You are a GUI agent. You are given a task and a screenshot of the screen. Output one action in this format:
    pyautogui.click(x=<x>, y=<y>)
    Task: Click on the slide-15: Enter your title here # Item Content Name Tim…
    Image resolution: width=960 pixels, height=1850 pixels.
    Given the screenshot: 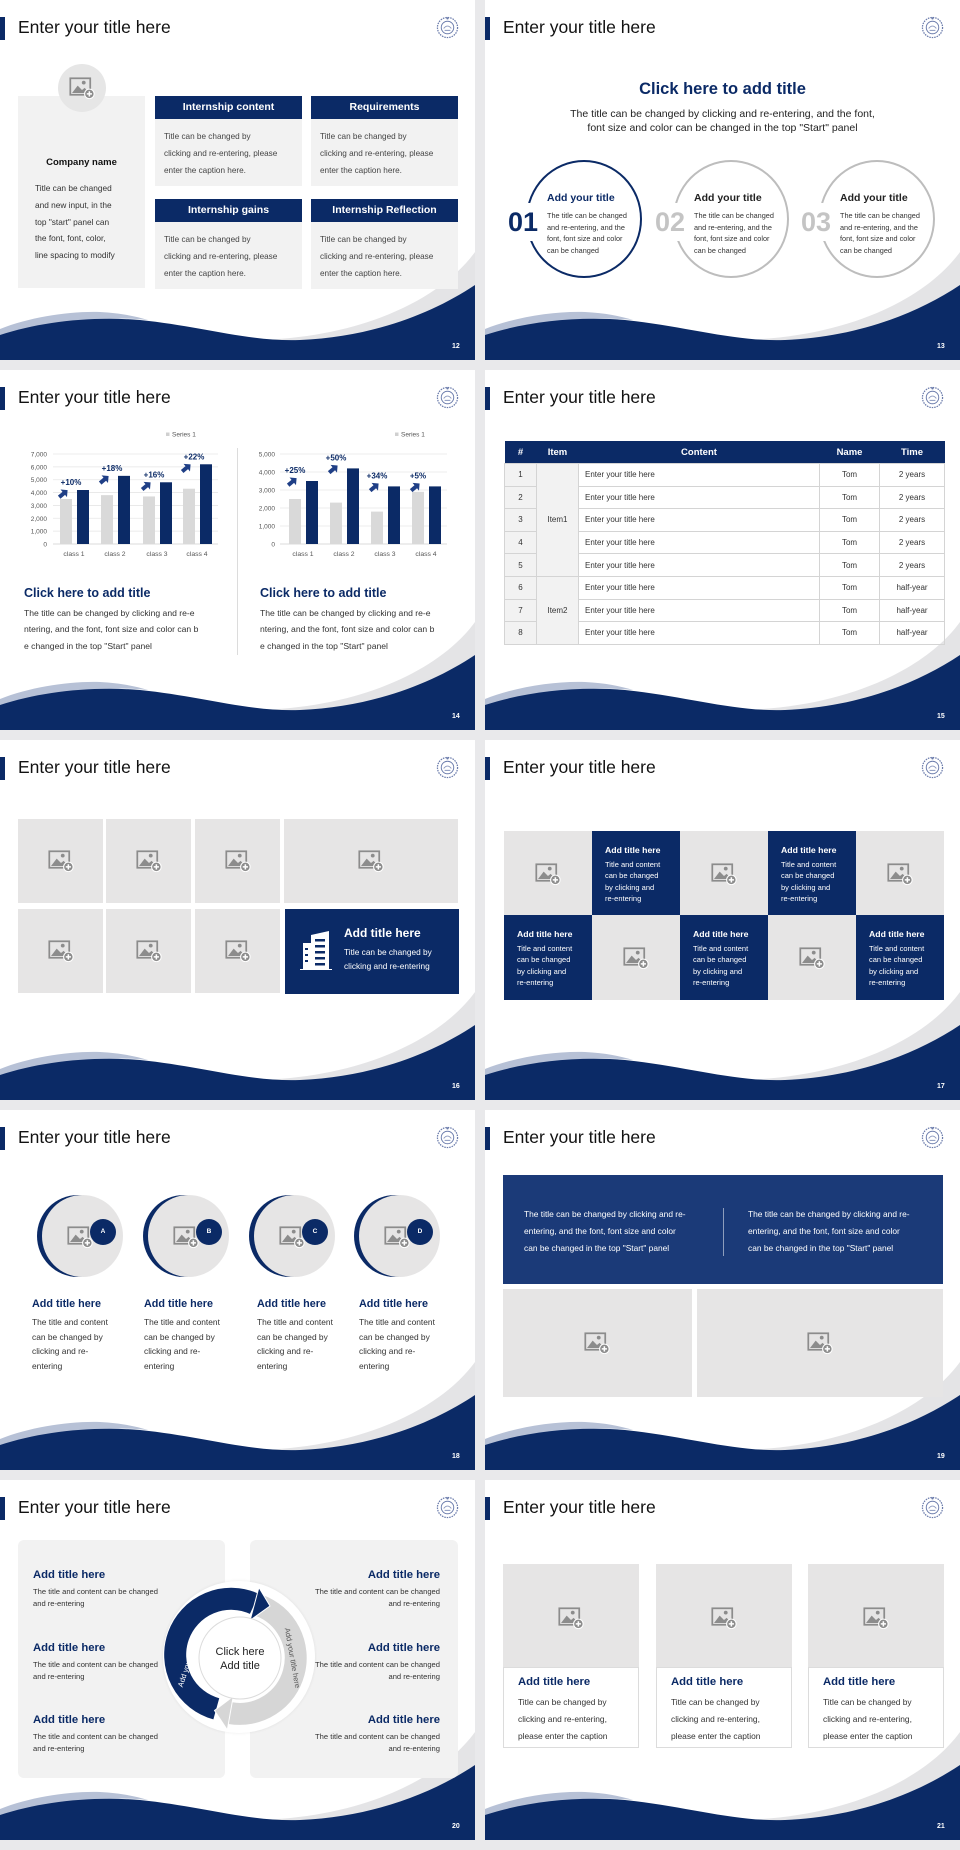 What is the action you would take?
    pyautogui.click(x=722, y=550)
    